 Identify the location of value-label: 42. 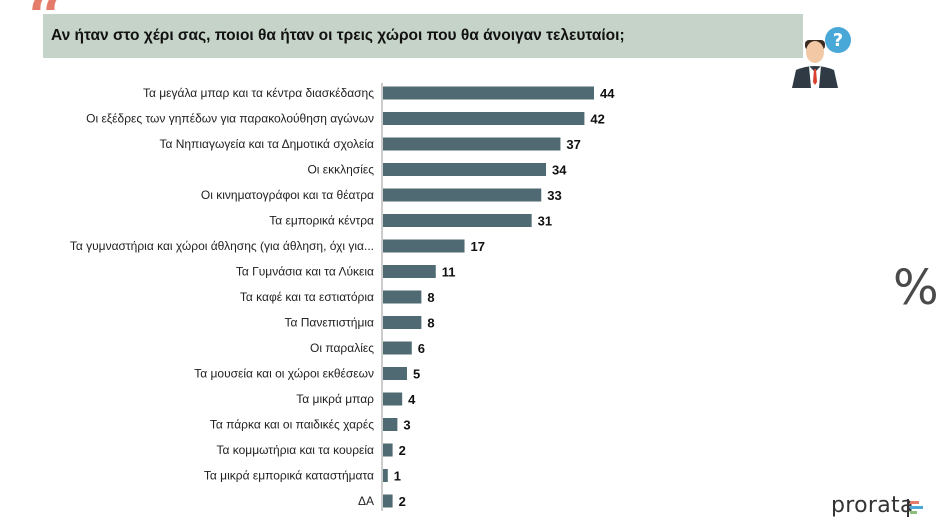
(597, 119).